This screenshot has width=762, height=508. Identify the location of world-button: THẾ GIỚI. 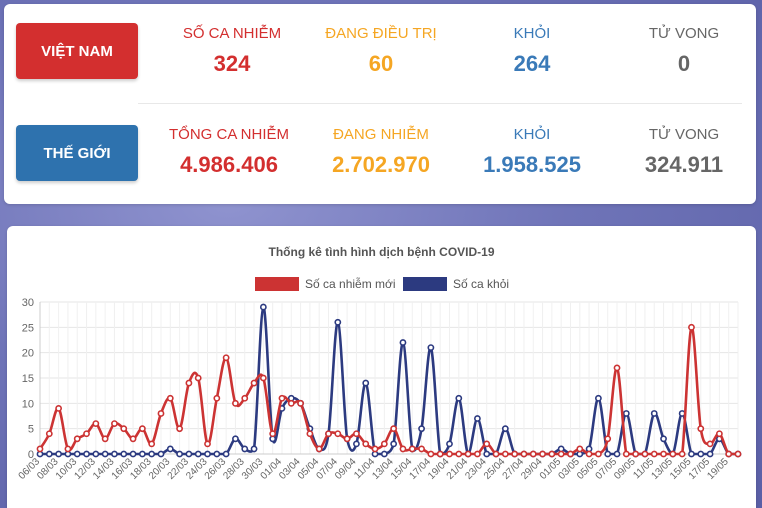
(77, 153).